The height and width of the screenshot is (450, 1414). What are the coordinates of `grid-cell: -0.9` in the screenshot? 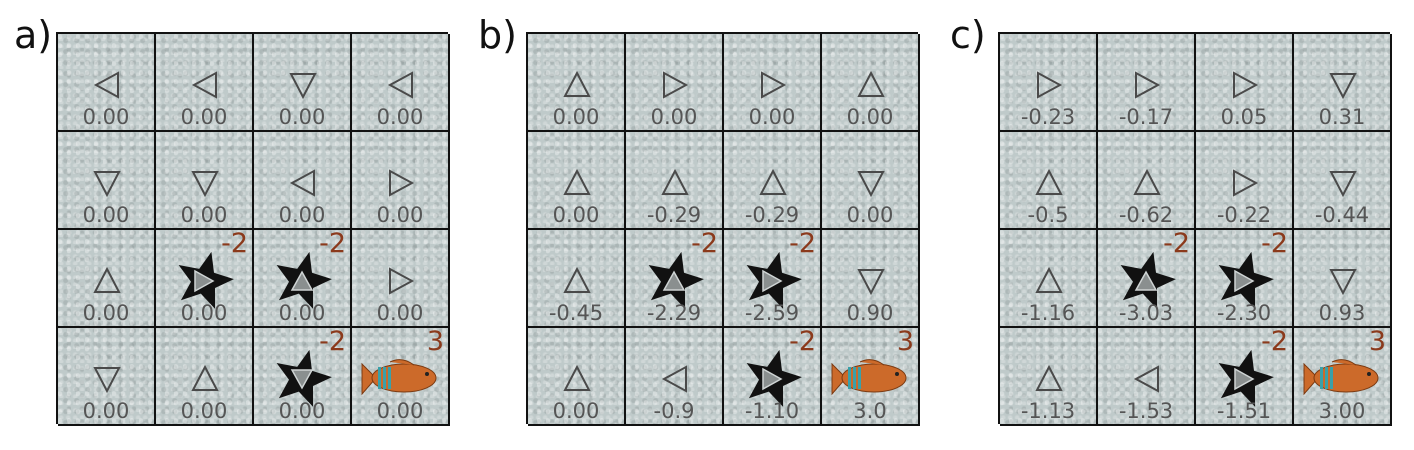 It's located at (675, 377).